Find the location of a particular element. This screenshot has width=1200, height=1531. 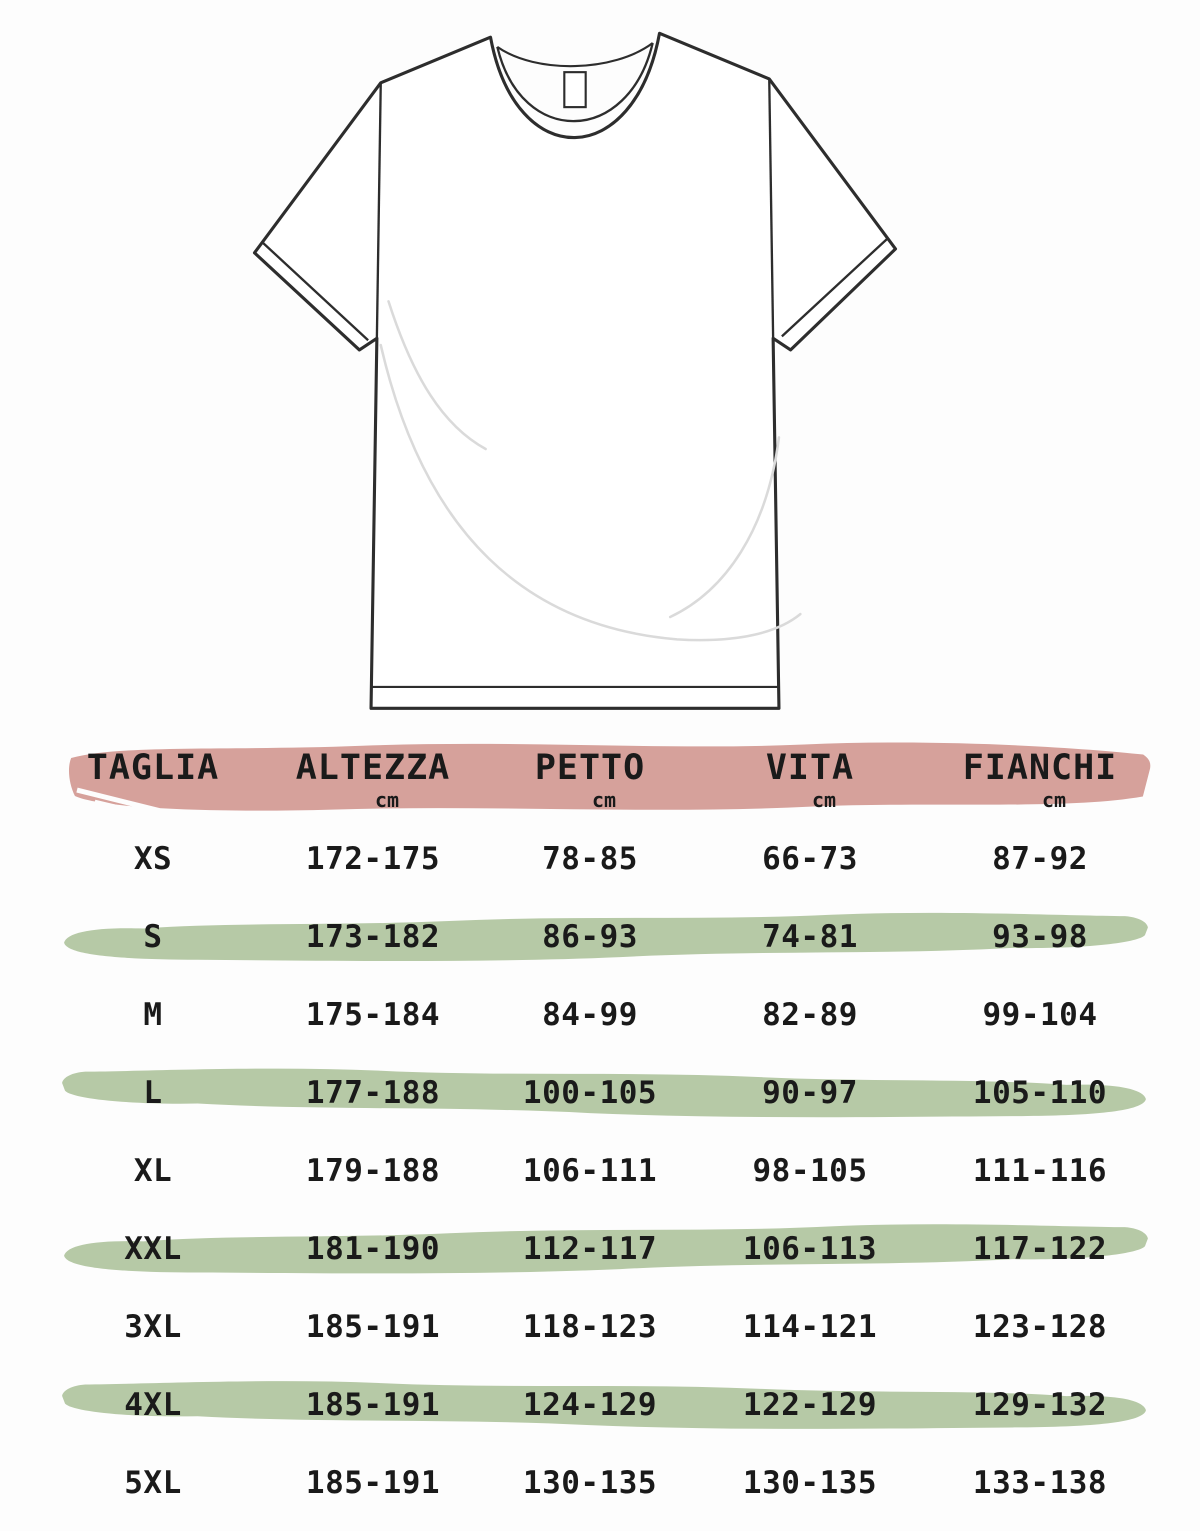

tshirt-cuff-left is located at coordinates (315, 292).